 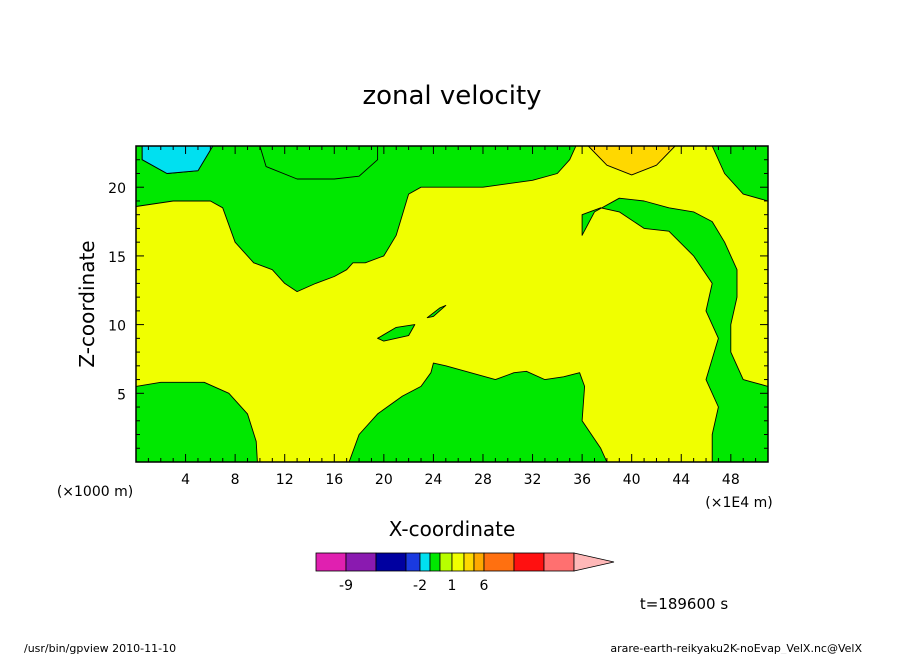 What do you see at coordinates (117, 258) in the screenshot?
I see `y-tick-label: 15` at bounding box center [117, 258].